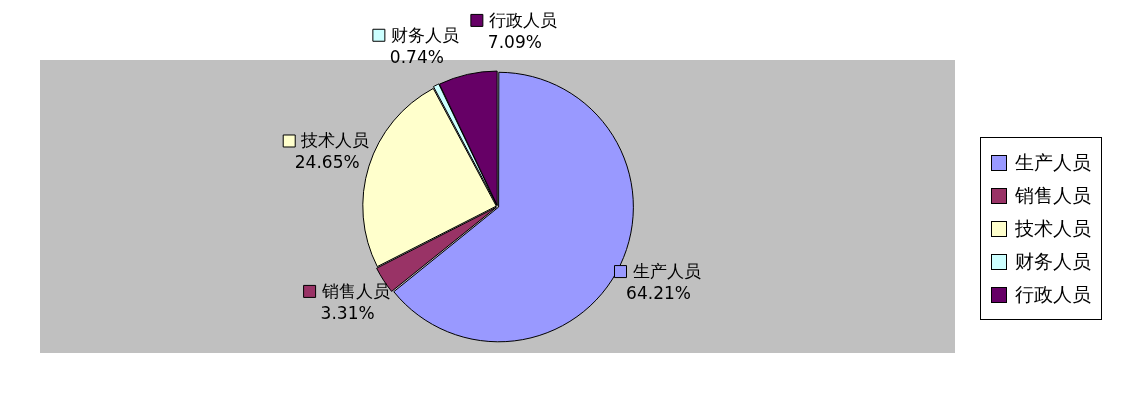  I want to click on category-label: 财务人员, so click(1053, 260).